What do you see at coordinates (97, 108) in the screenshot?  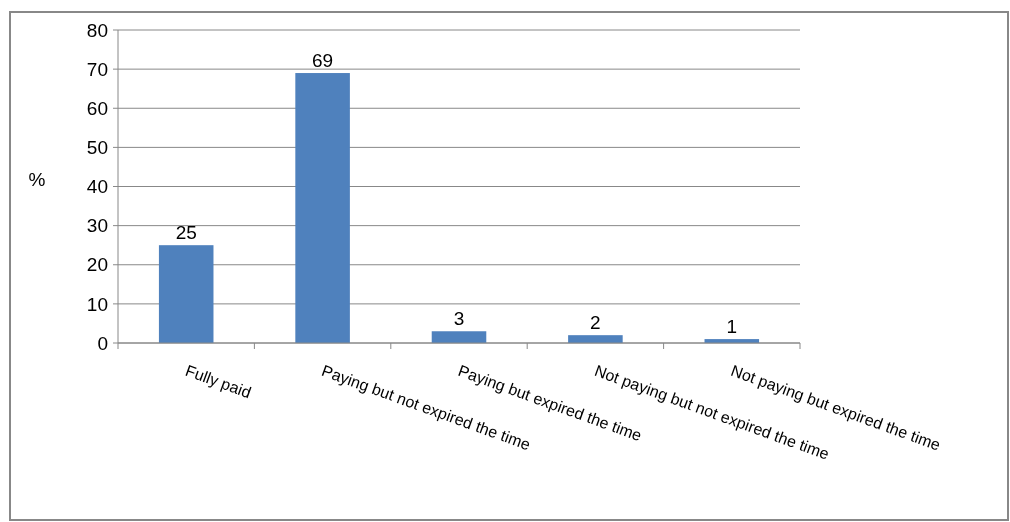 I see `y-tick-label: 60` at bounding box center [97, 108].